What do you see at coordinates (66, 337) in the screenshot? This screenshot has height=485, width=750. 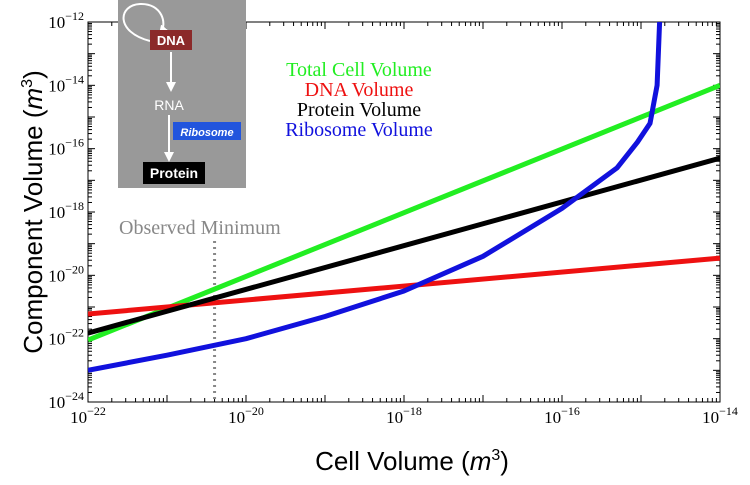 I see `y-tick-label: 10−22` at bounding box center [66, 337].